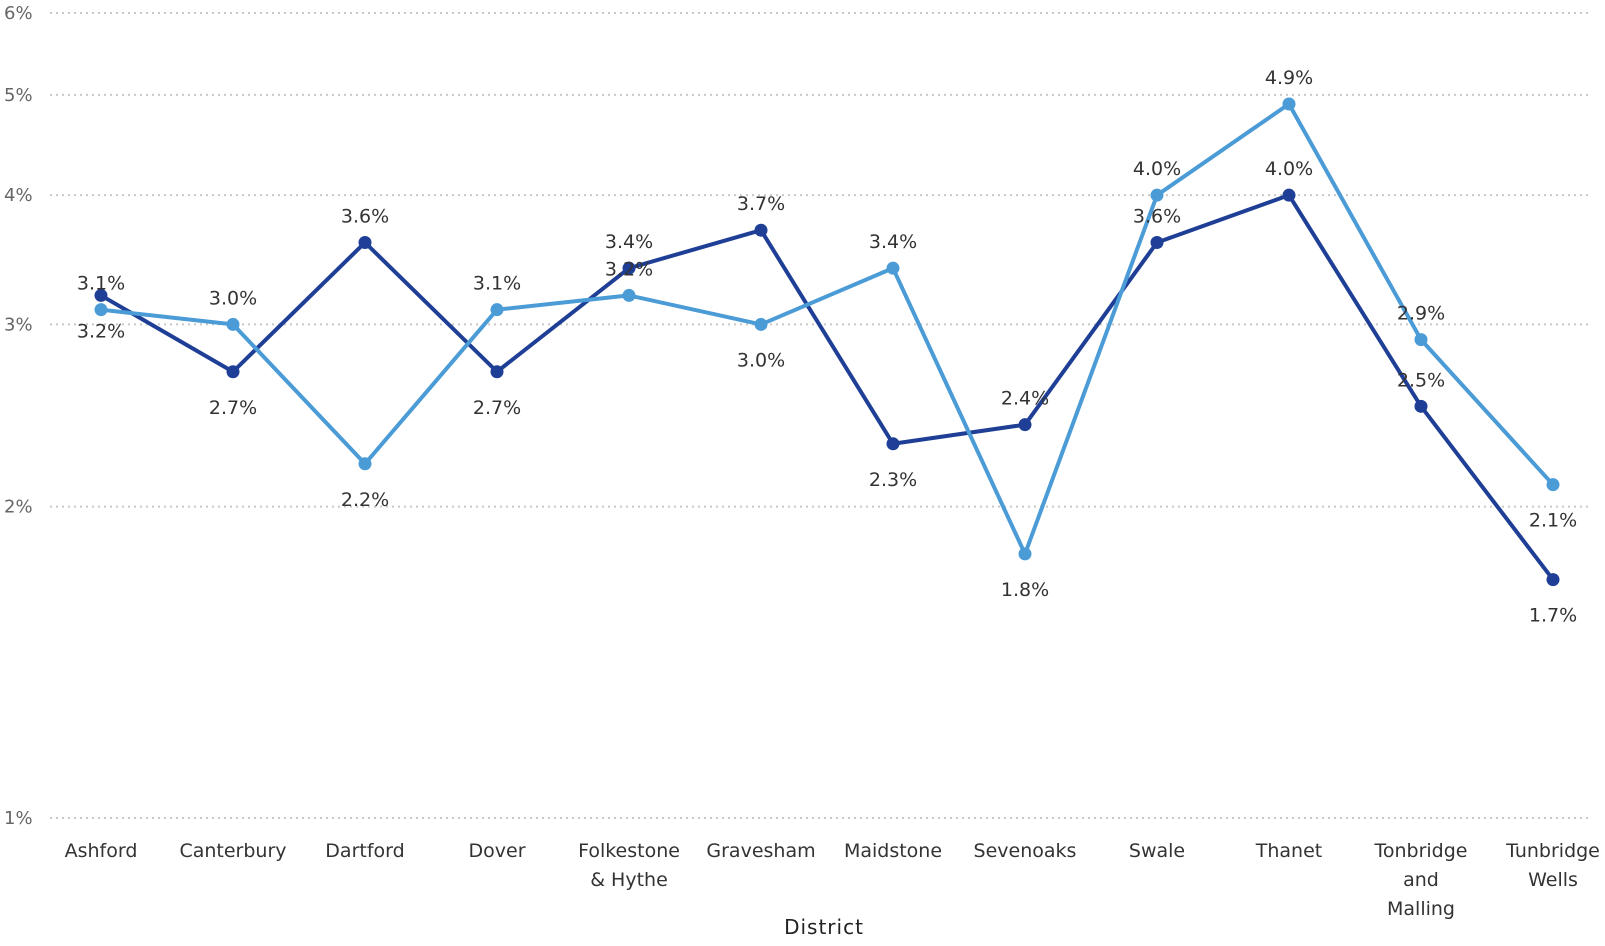  I want to click on x-tick-label: Swale, so click(1157, 851).